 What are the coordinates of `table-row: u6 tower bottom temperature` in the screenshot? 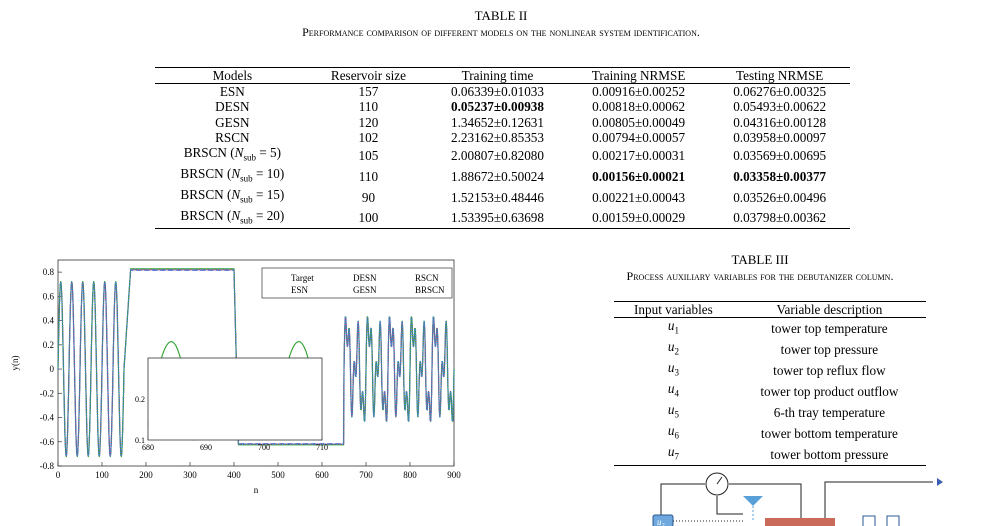 It's located at (770, 433).